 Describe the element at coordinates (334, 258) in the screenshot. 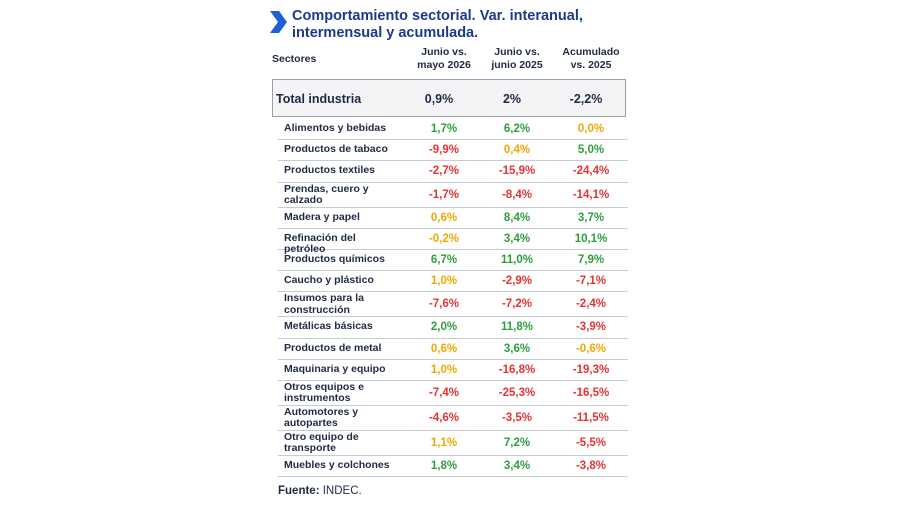

I see `sector-label: Productos químicos` at that location.